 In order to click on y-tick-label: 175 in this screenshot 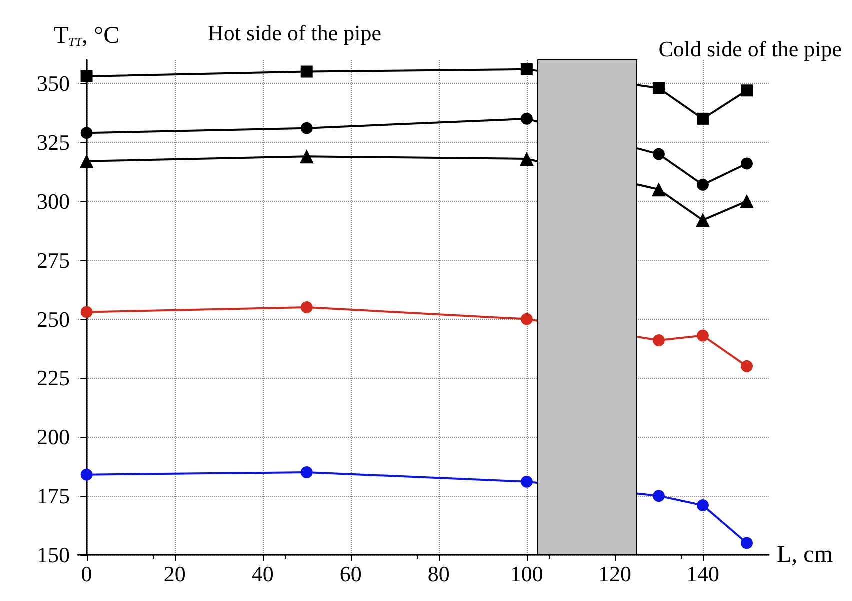, I will do `click(53, 496)`.